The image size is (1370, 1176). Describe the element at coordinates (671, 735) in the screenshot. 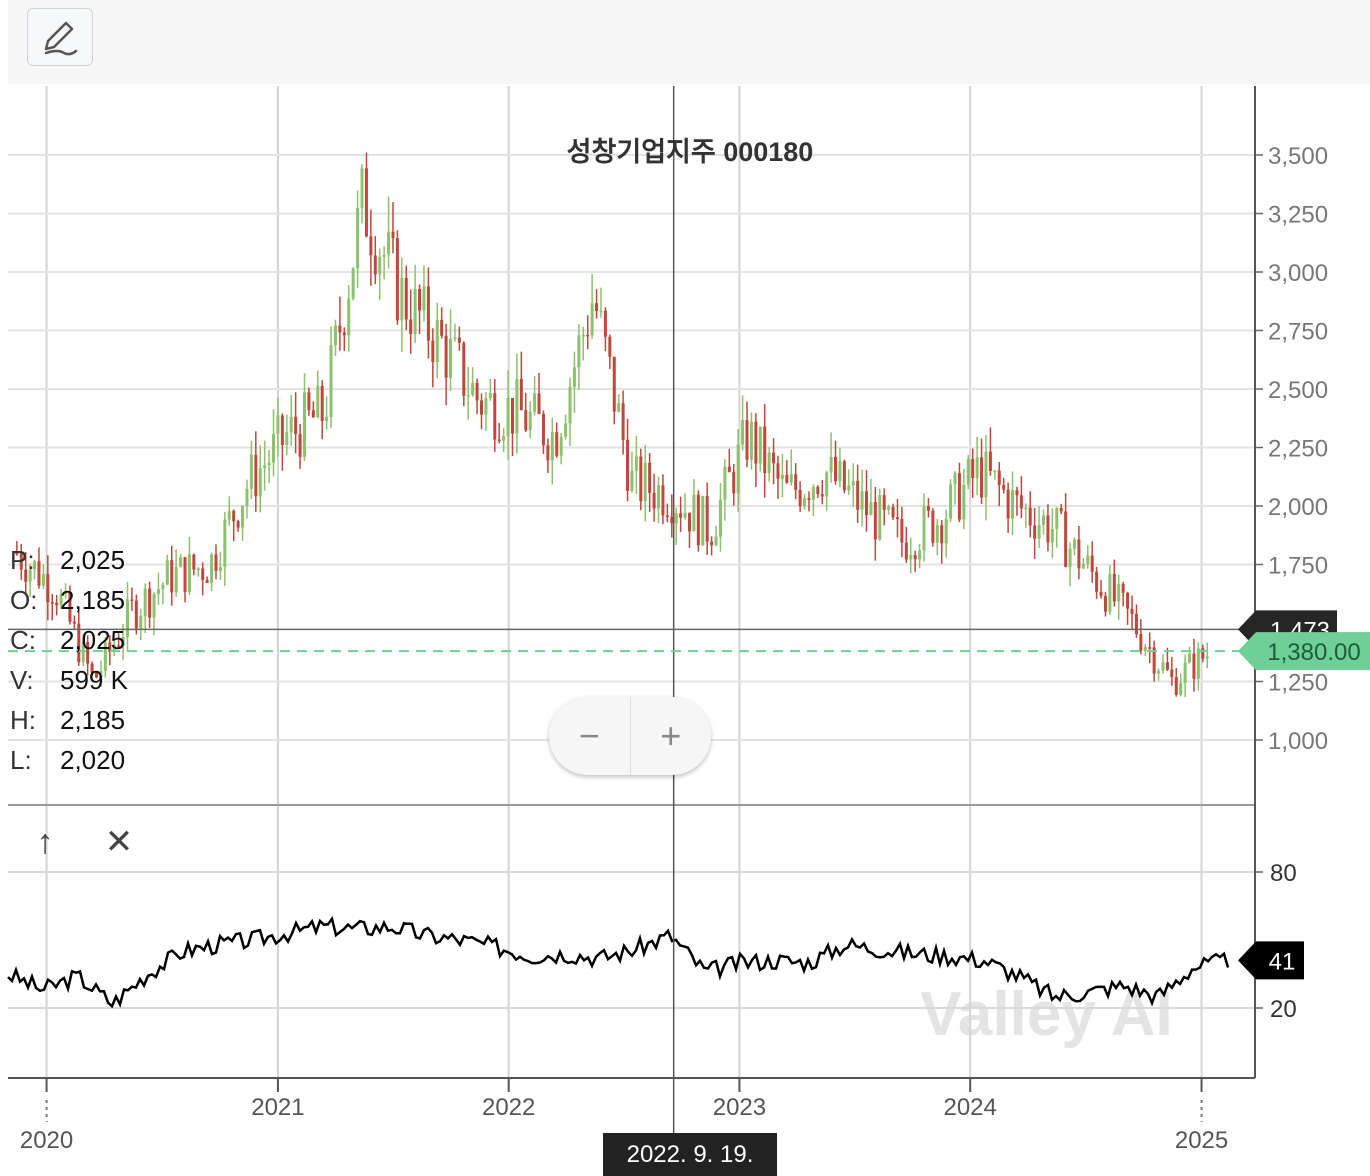

I see `zoom-in-button: +` at that location.